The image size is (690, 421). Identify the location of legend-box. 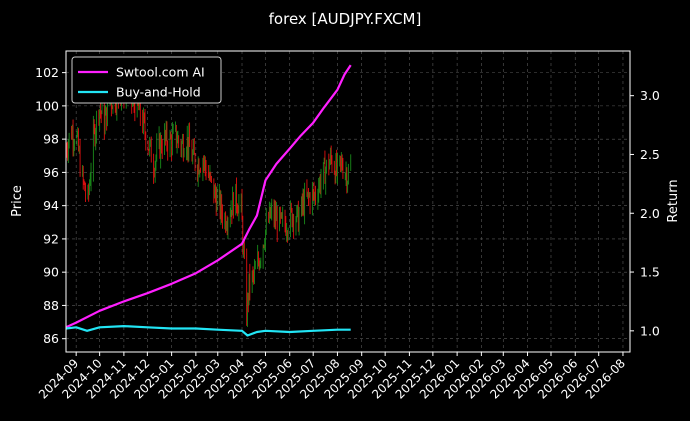
(146, 80).